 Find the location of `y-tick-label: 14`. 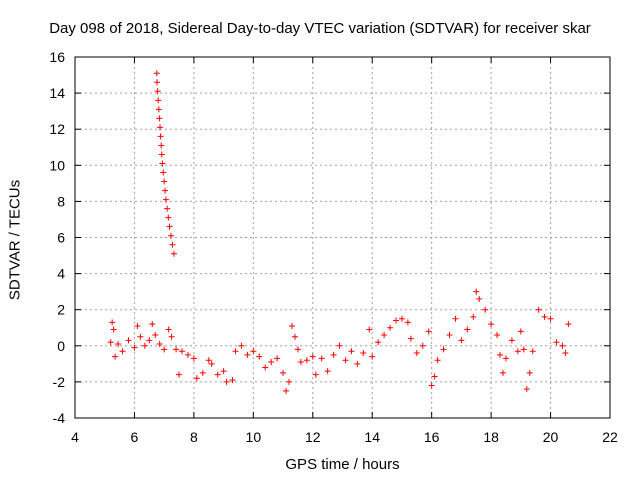

y-tick-label: 14 is located at coordinates (57, 93).